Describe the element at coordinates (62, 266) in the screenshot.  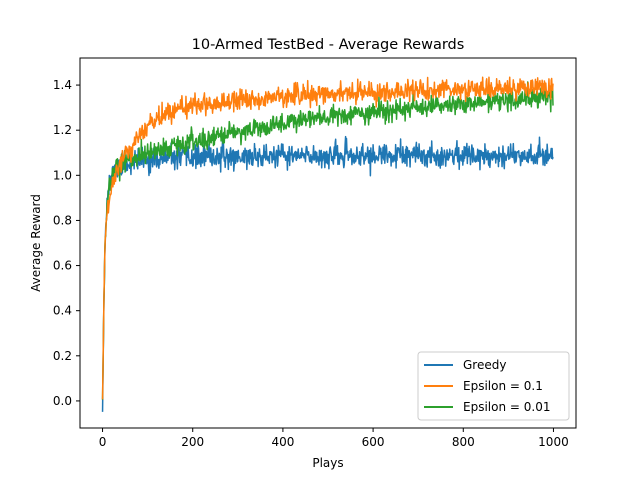
I see `y-tick-label: 0.6` at that location.